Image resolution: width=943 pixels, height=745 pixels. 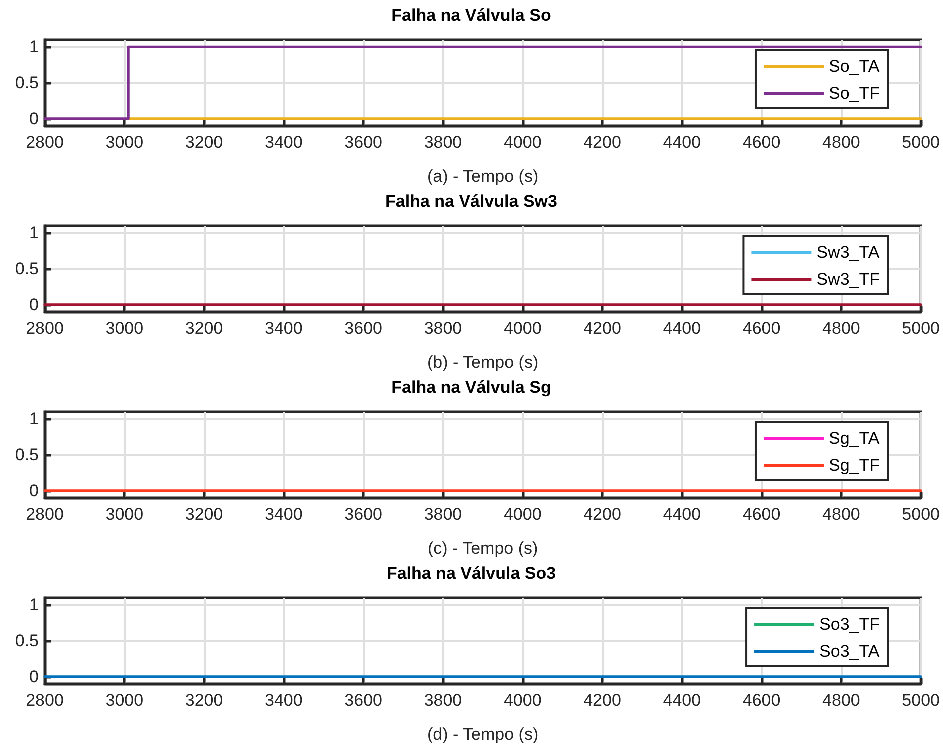 What do you see at coordinates (848, 252) in the screenshot?
I see `legend-label: Sw3_TA` at bounding box center [848, 252].